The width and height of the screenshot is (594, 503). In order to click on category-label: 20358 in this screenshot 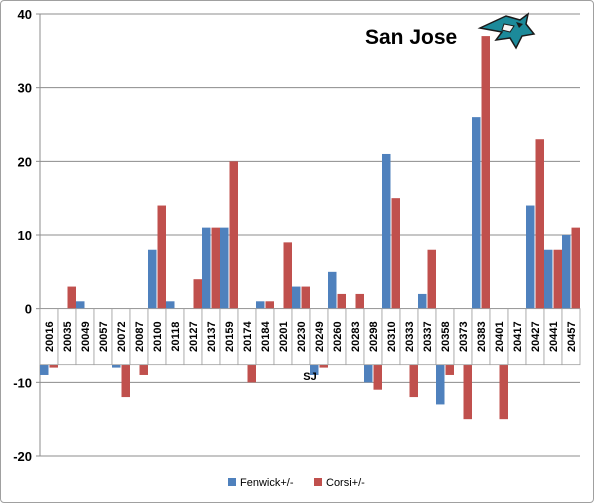, I will do `click(446, 336)`.